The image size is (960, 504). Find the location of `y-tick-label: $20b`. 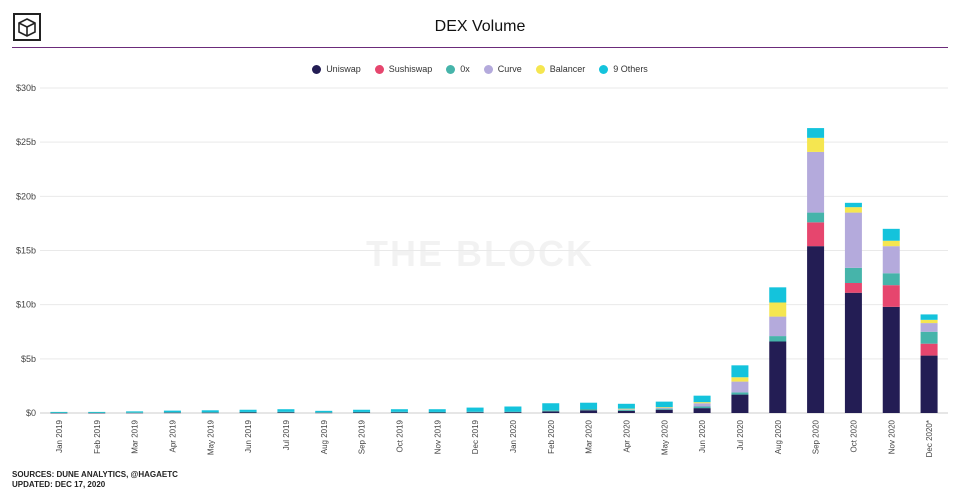

y-tick-label: $20b is located at coordinates (26, 196).